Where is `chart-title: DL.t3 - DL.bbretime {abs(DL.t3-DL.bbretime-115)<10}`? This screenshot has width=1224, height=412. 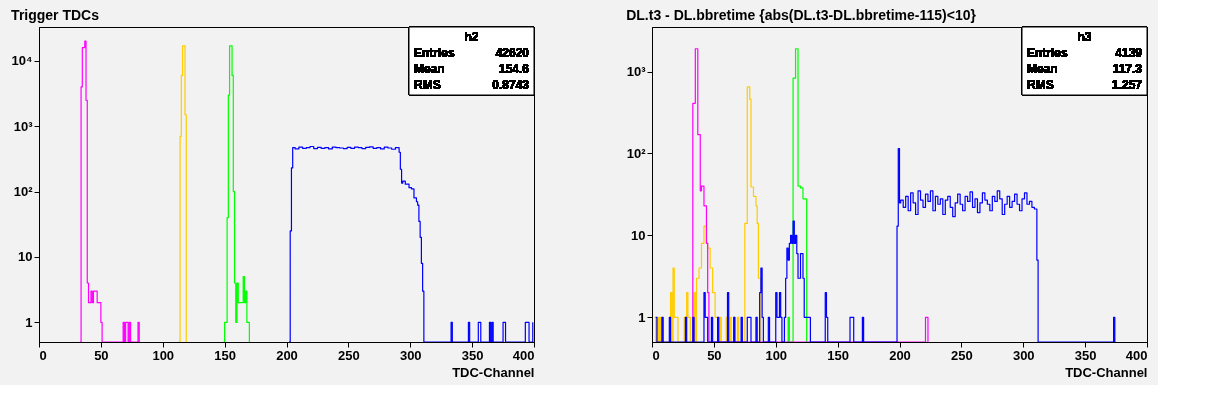
chart-title: DL.t3 - DL.bbretime {abs(DL.t3-DL.bbretime-115)<10} is located at coordinates (801, 14).